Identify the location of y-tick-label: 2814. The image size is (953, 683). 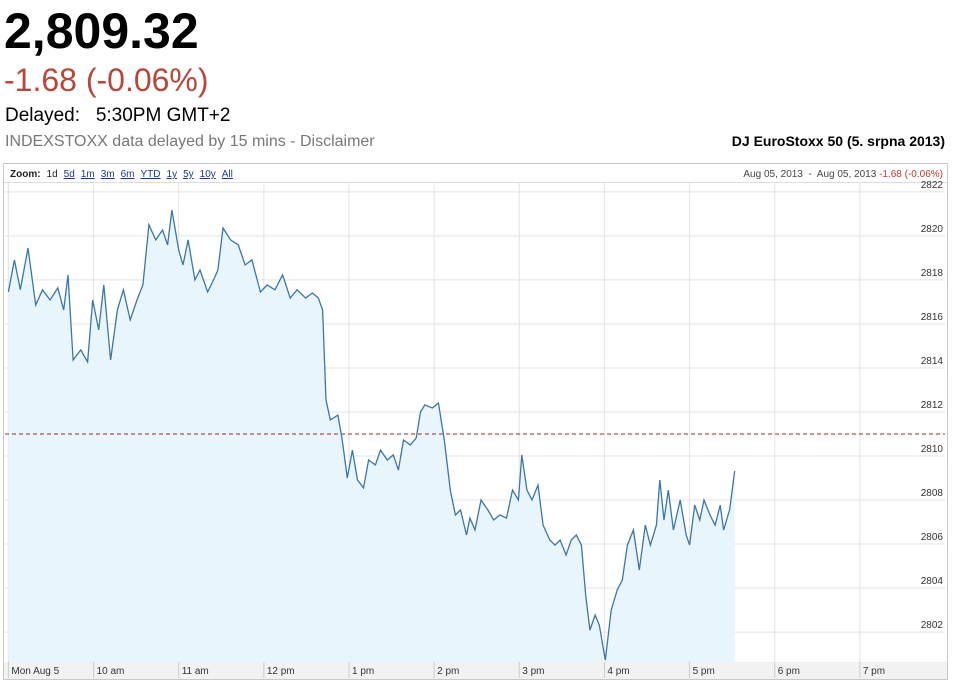
(932, 361).